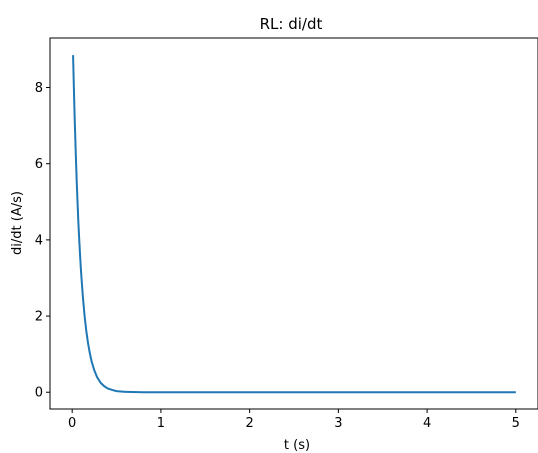 This screenshot has height=453, width=538. I want to click on x-tick-label: 0, so click(72, 423).